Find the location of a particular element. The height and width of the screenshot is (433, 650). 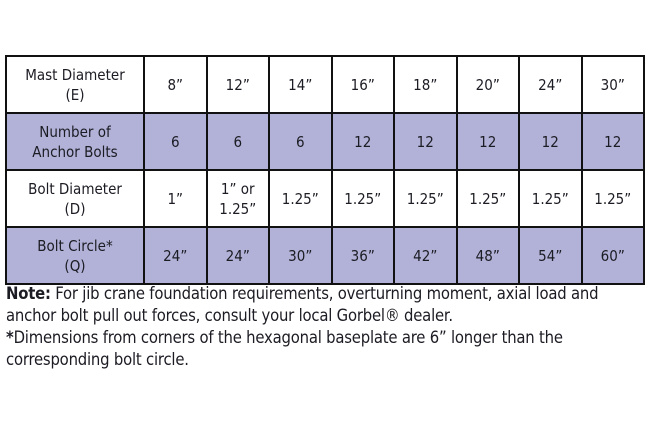

table-cell: 1” is located at coordinates (175, 198).